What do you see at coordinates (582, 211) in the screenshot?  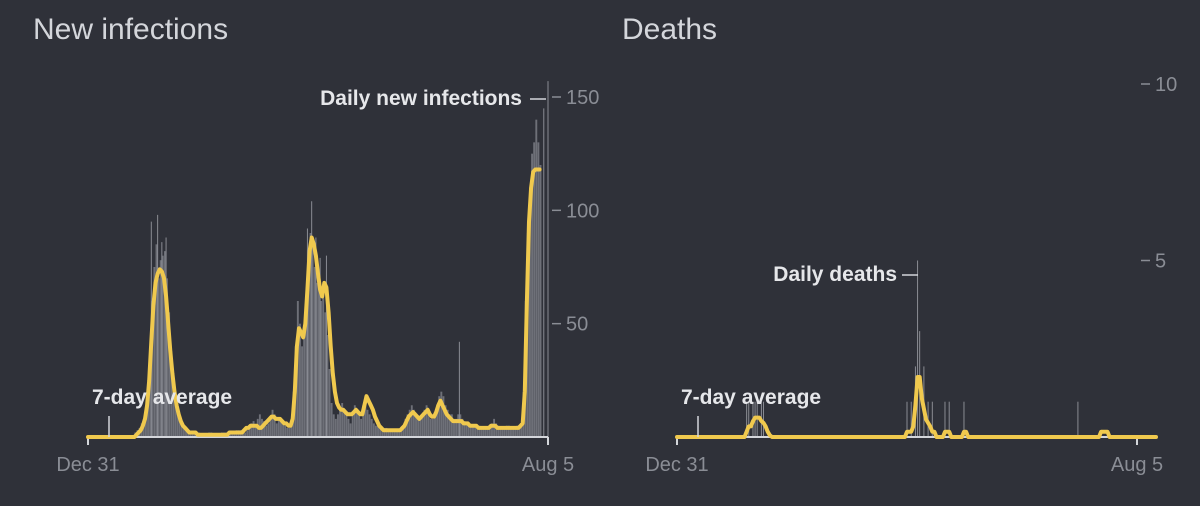 I see `y-tick-label: 100` at bounding box center [582, 211].